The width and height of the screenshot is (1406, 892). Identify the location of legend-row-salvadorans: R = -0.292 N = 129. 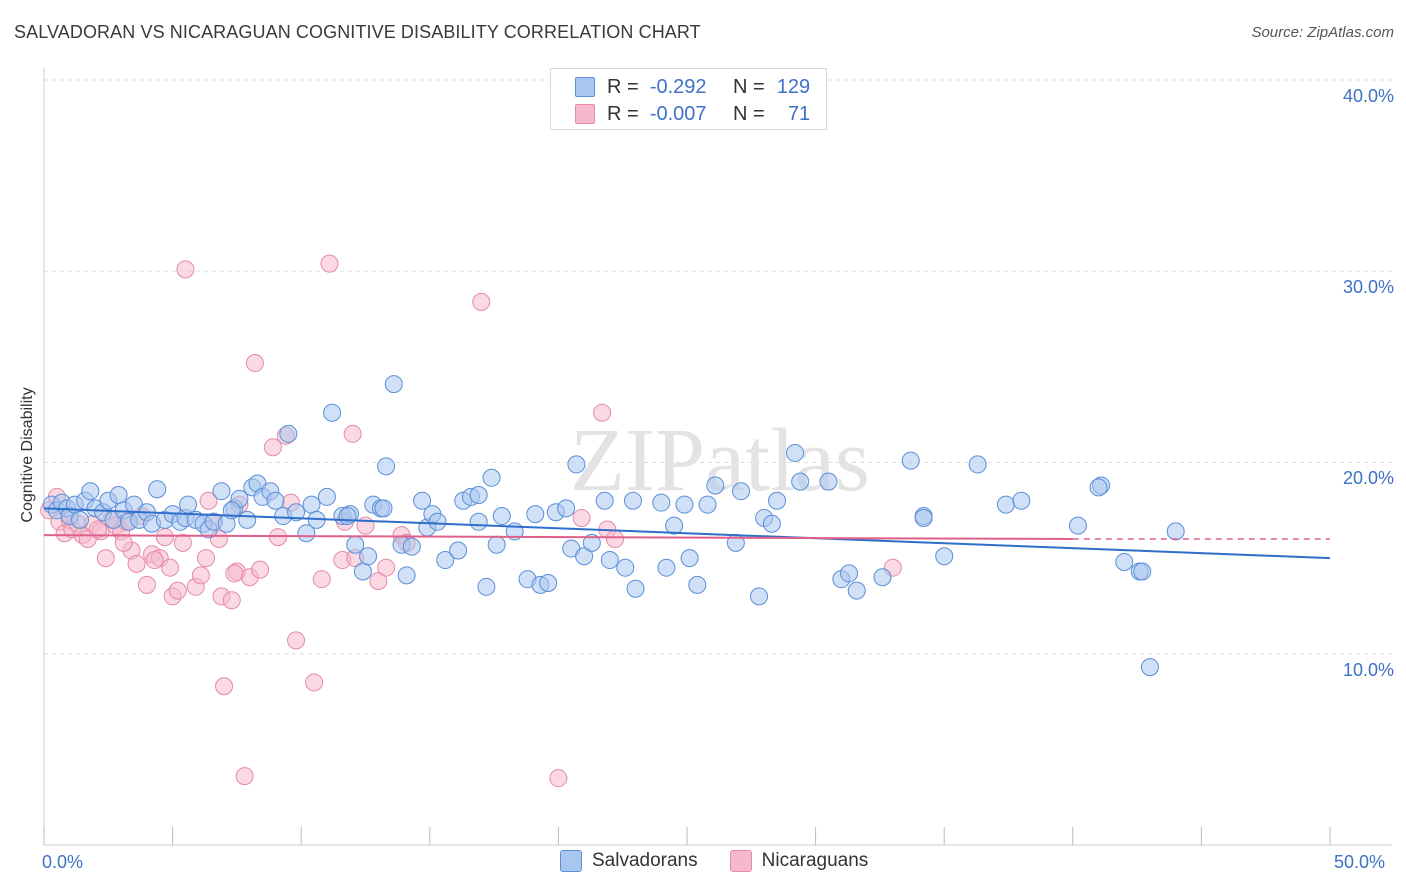
(692, 87).